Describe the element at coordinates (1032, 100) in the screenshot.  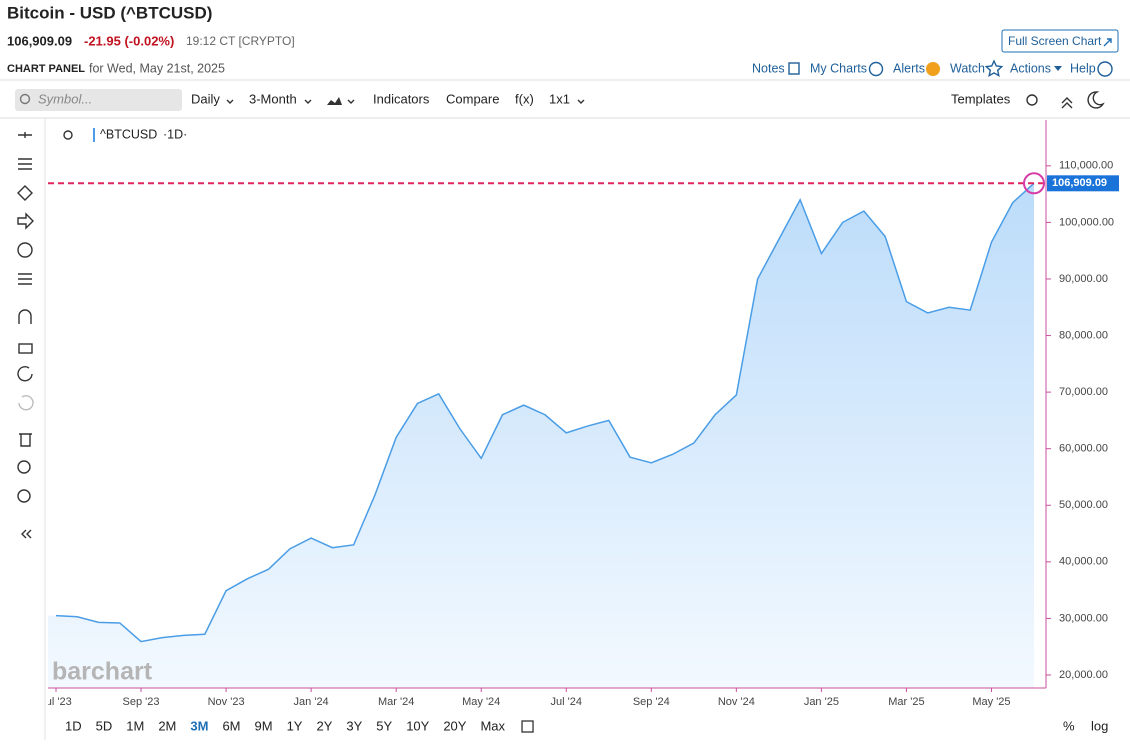
I see `settings-icon` at that location.